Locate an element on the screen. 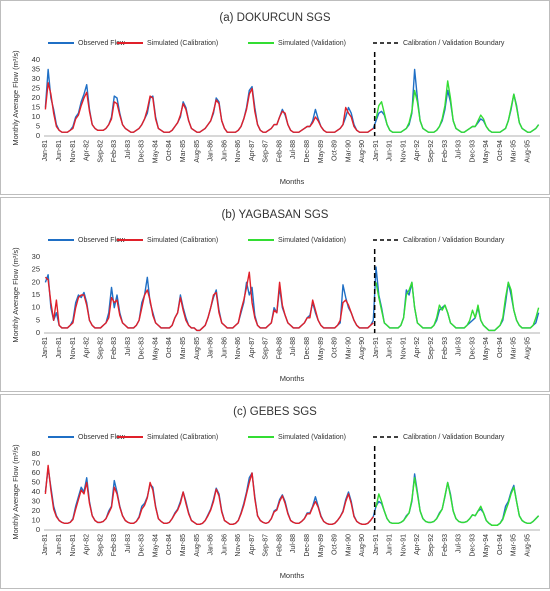 This screenshot has height=591, width=550. legend-label: Observed Flow is located at coordinates (102, 437).